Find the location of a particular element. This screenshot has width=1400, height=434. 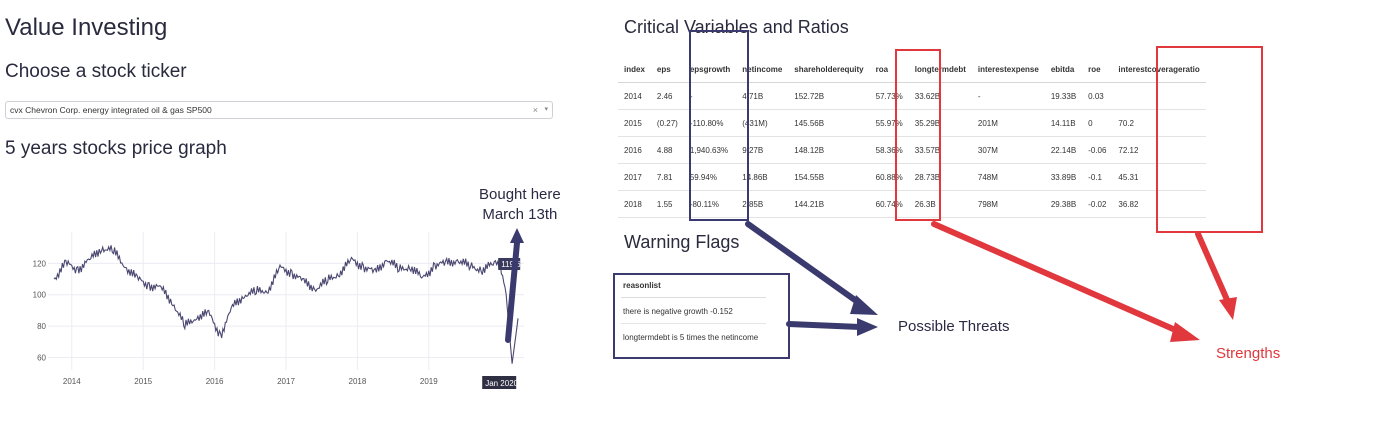

cell-interestexpense: 307M is located at coordinates (1008, 150).